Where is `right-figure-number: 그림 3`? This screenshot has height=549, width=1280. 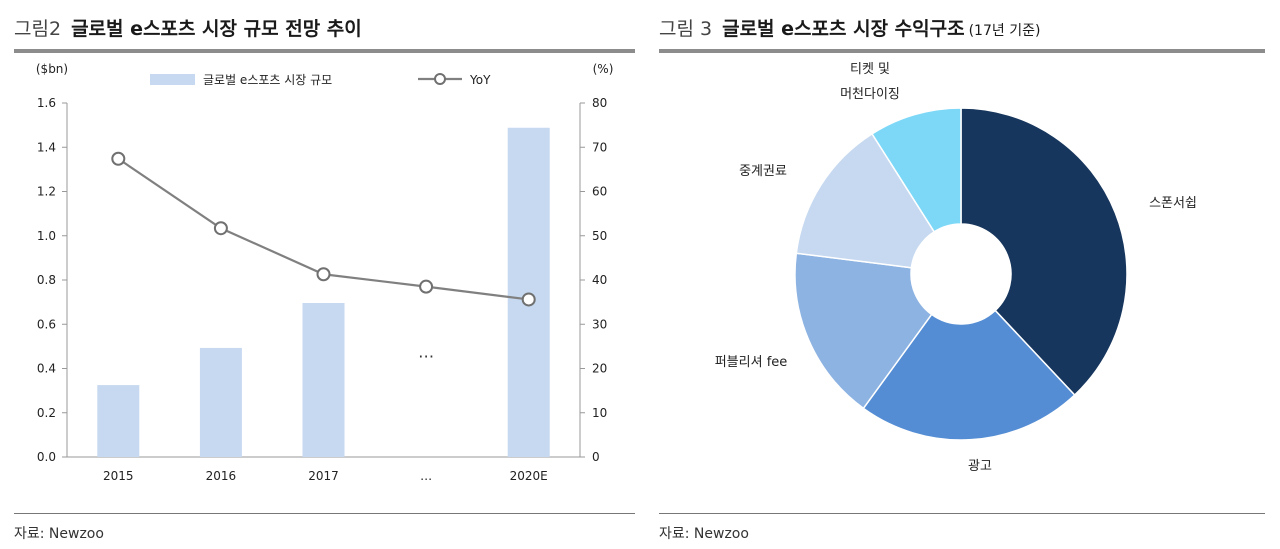 right-figure-number: 그림 3 is located at coordinates (686, 29).